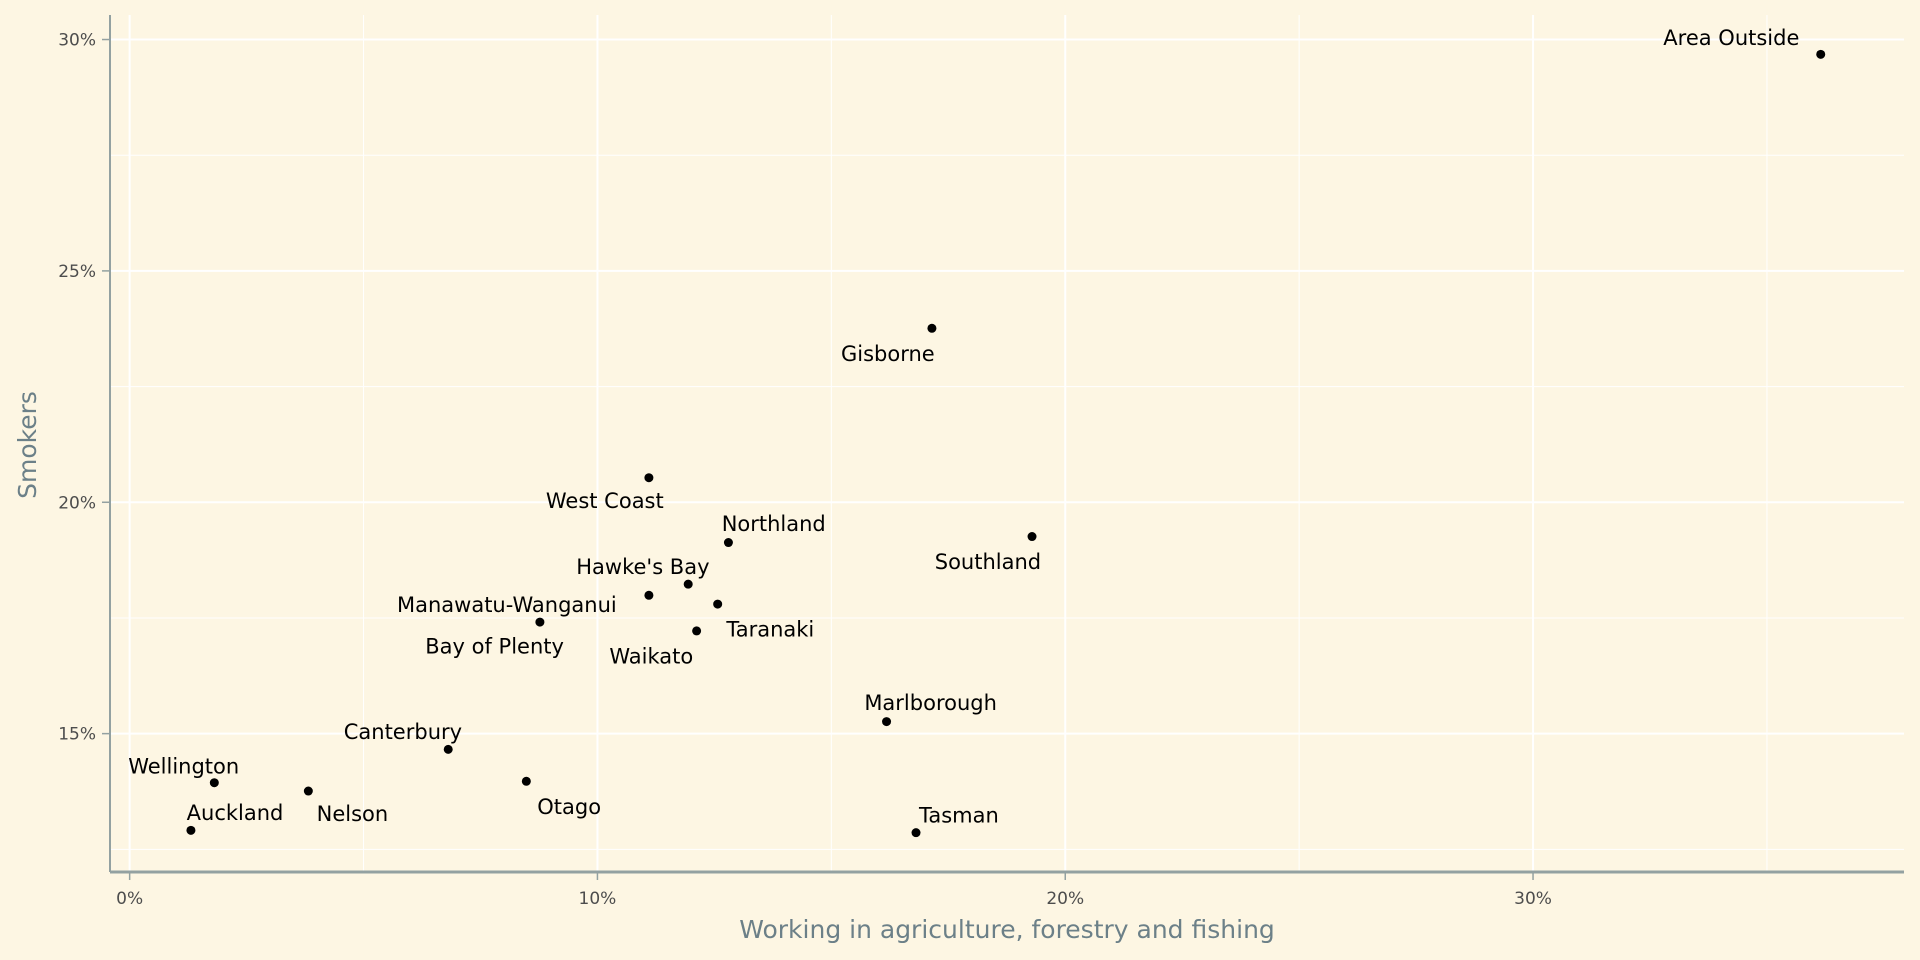 Image resolution: width=1920 pixels, height=960 pixels. What do you see at coordinates (1533, 899) in the screenshot?
I see `x-tick-label: 30%` at bounding box center [1533, 899].